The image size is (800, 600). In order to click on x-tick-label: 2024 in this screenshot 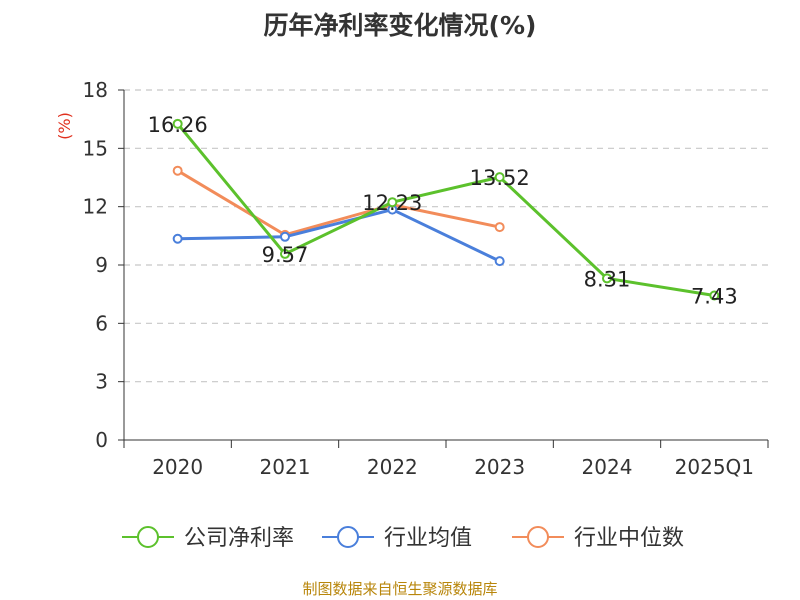, I will do `click(607, 467)`.